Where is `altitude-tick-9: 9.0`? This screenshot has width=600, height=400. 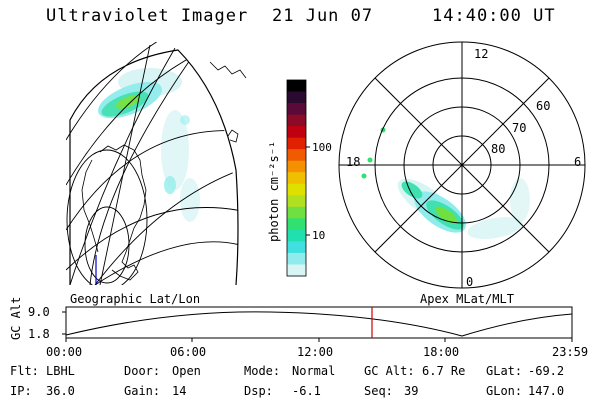
altitude-tick-9: 9.0 is located at coordinates (39, 312).